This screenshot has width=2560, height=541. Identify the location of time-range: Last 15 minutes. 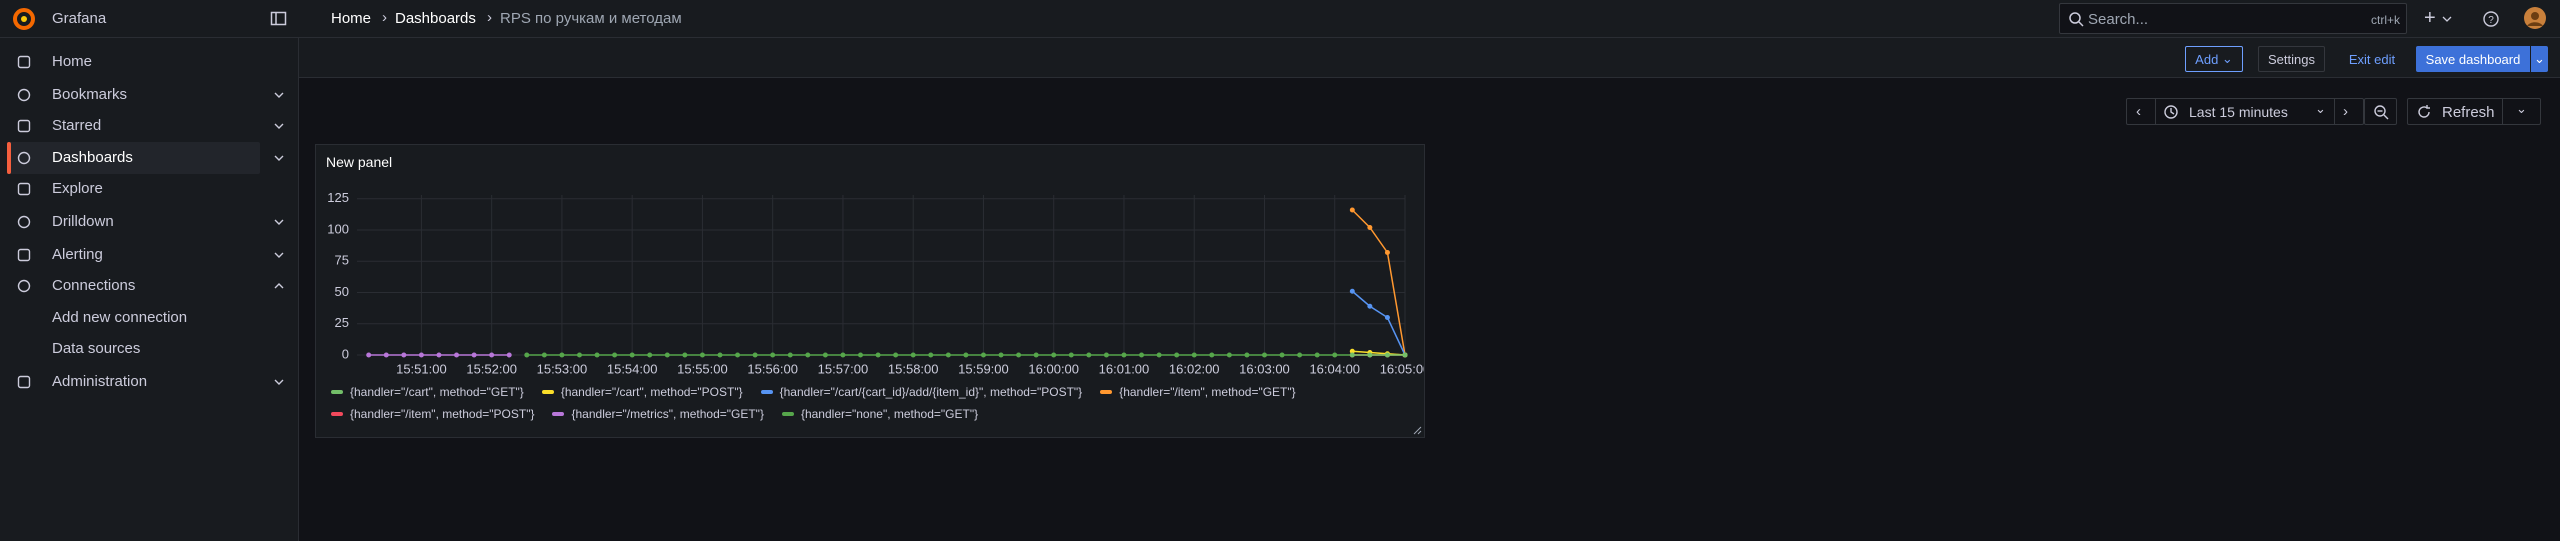
(2238, 112).